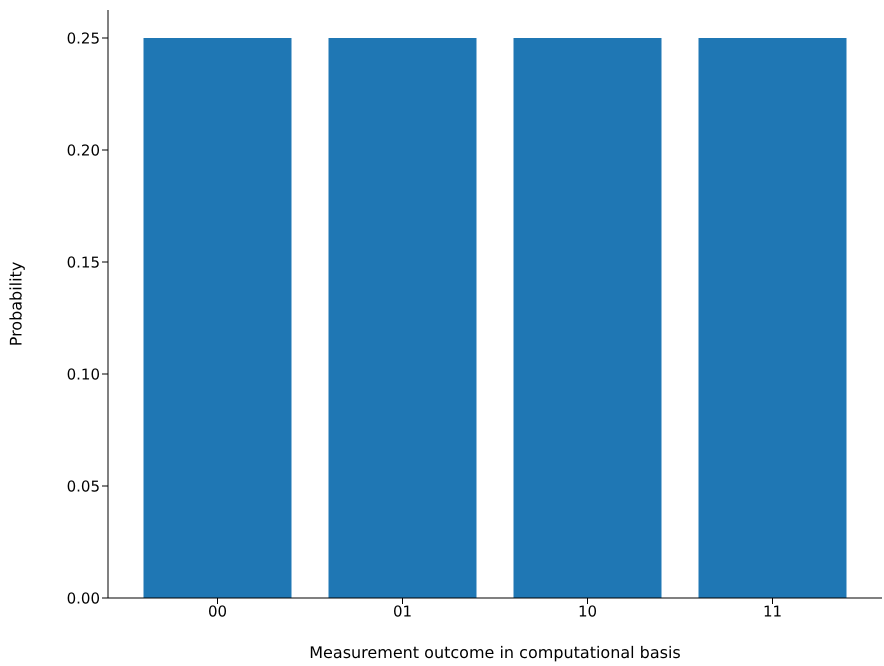 This screenshot has height=666, width=884. Describe the element at coordinates (83, 374) in the screenshot. I see `y-tick-label: 0.10` at that location.